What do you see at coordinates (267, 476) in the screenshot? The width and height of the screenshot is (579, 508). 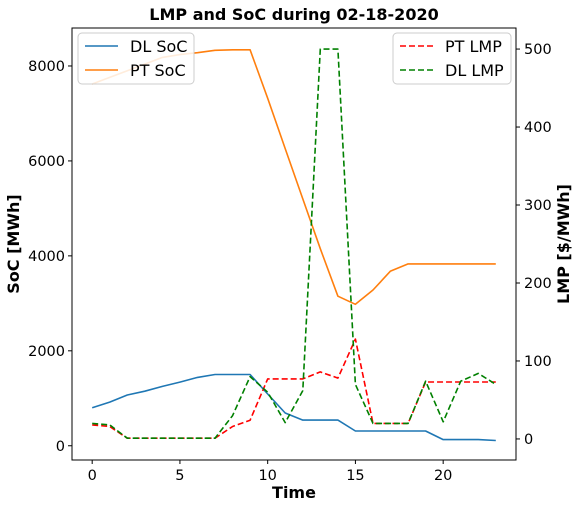 I see `x-tick-label: 10` at bounding box center [267, 476].